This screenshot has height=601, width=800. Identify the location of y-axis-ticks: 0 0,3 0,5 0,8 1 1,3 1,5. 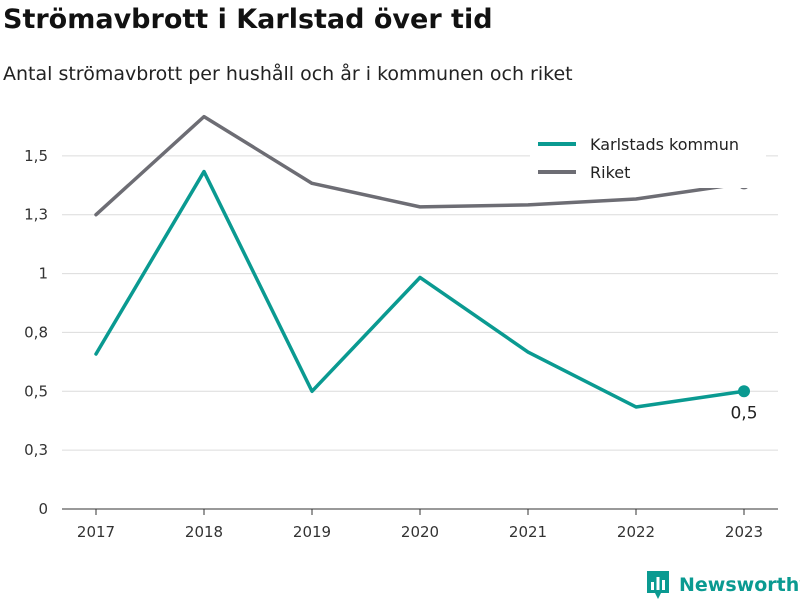
(36, 332).